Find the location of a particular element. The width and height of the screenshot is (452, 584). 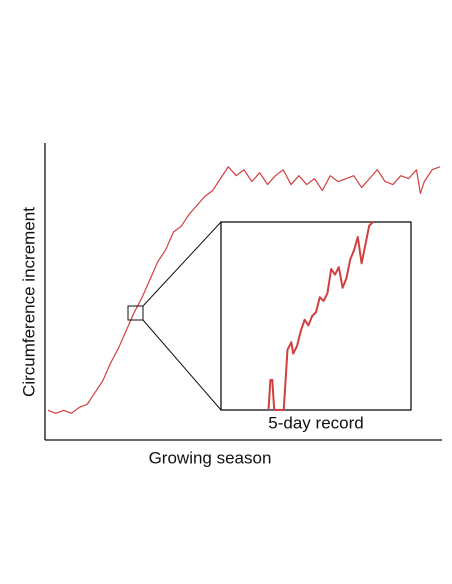

x-axis-label: Growing season is located at coordinates (210, 457).